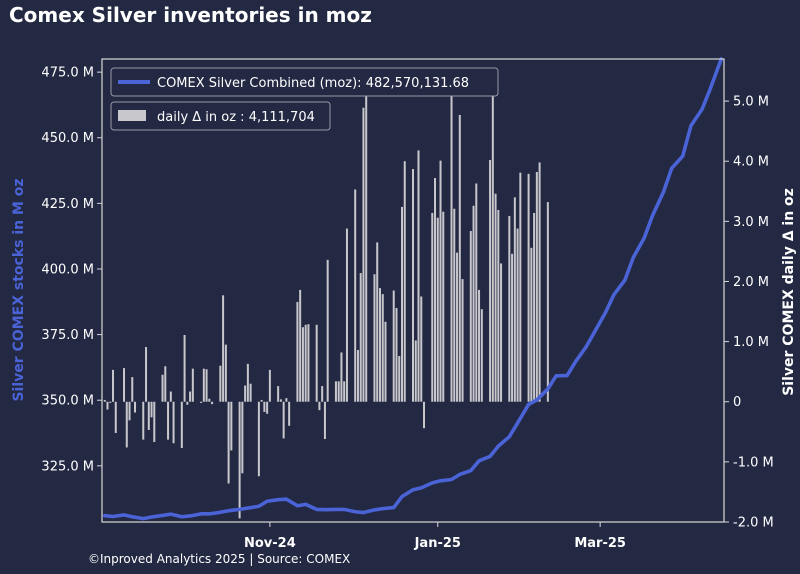  What do you see at coordinates (219, 559) in the screenshot?
I see `footer-credit: ©Inproved Analytics 2025 | Source: COMEX` at bounding box center [219, 559].